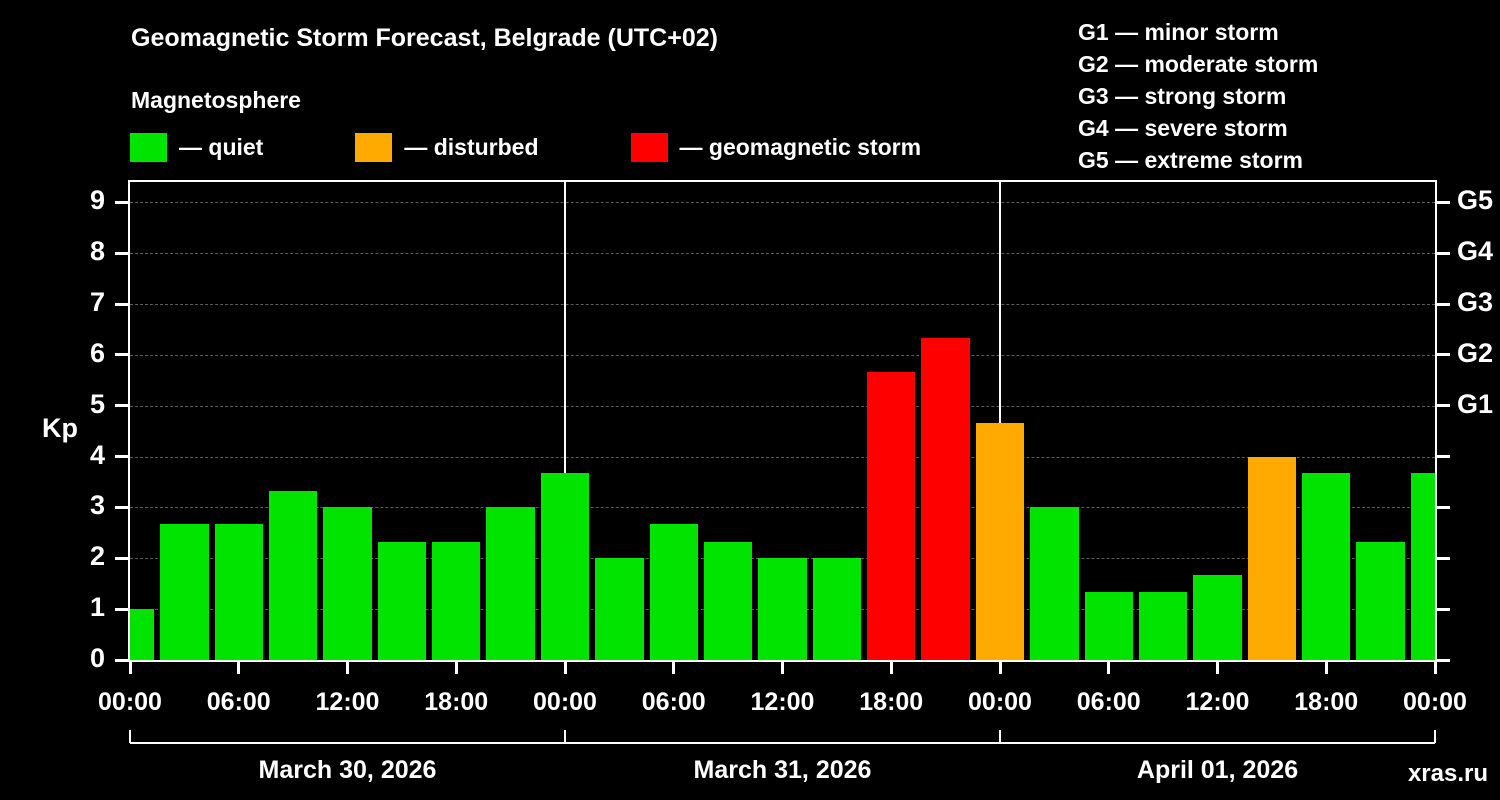 This screenshot has width=1500, height=800. I want to click on y-tick-label: 7, so click(97, 302).